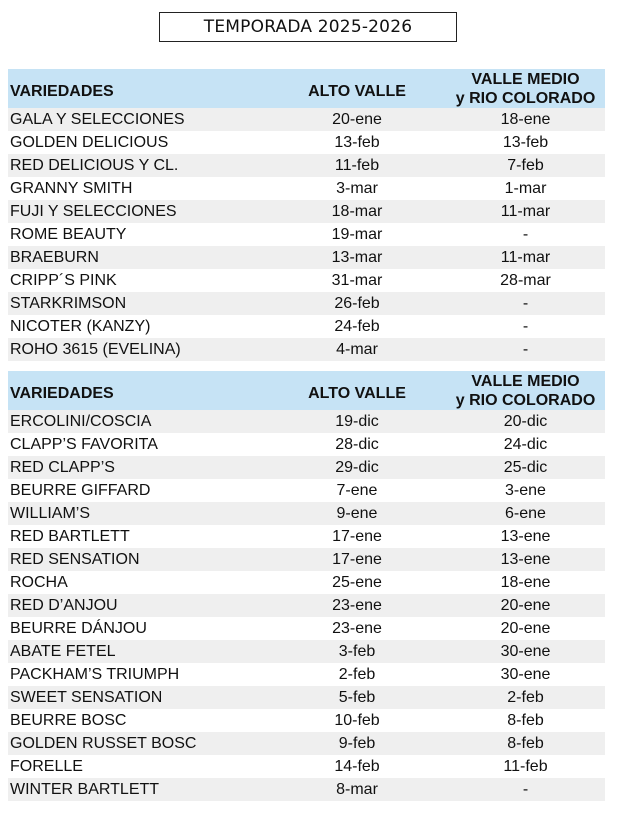  I want to click on alto-valle-date: 20-ene, so click(357, 119).